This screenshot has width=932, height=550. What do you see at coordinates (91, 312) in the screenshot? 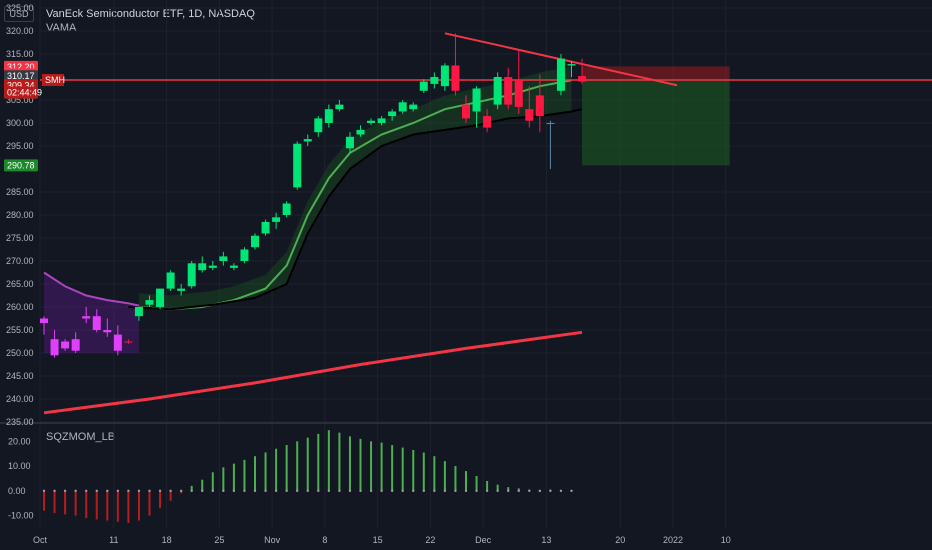
I see `pre-cloud` at bounding box center [91, 312].